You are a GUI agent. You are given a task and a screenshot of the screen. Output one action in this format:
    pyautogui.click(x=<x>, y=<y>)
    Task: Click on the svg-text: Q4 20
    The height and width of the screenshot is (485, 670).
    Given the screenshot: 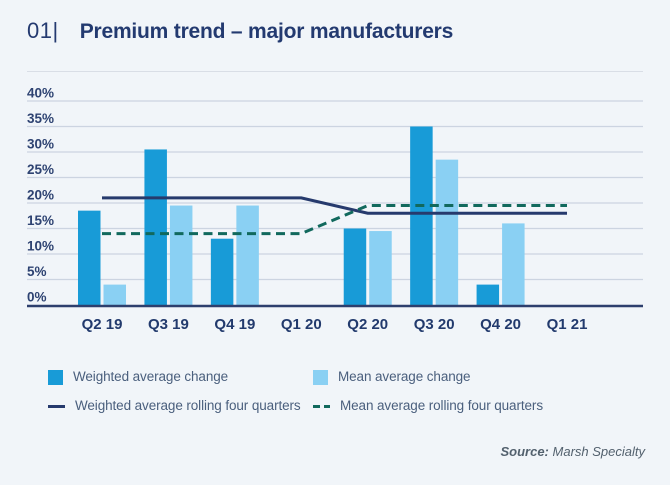 What is the action you would take?
    pyautogui.click(x=500, y=324)
    